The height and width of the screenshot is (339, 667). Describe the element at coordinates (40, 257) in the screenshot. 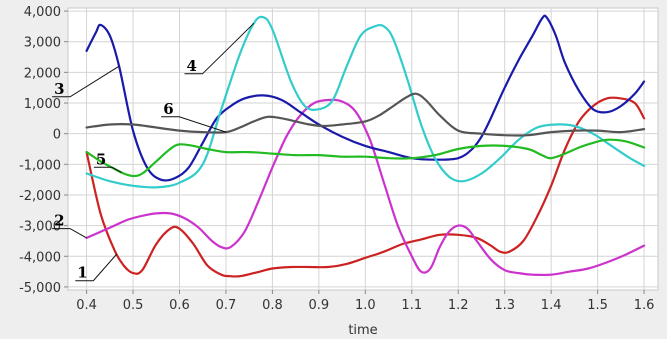

I see `y-tick-label: -4,000` at that location.